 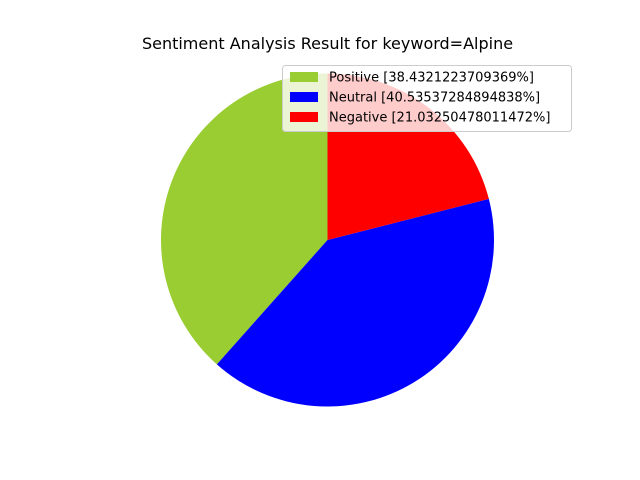 I want to click on legend-label-positive: Positive [38.4321223709369%], so click(x=431, y=78).